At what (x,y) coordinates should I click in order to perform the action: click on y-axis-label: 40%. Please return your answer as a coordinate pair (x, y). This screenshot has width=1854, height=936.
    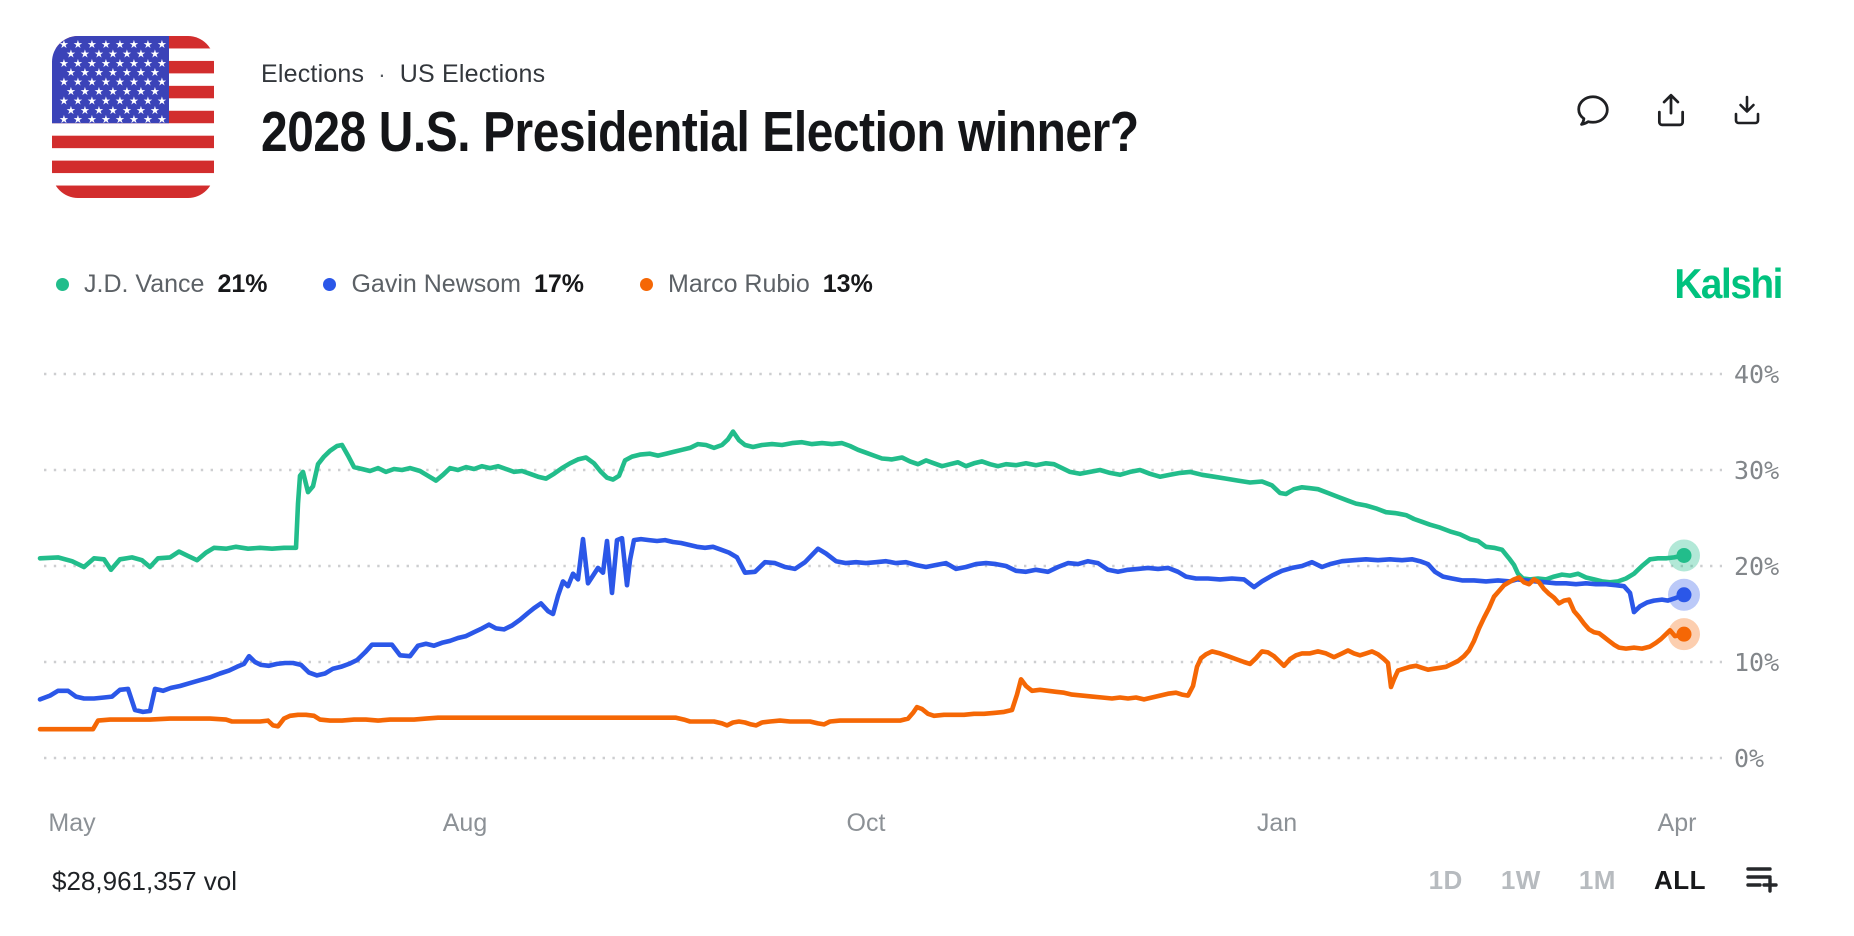
    Looking at the image, I should click on (1756, 374).